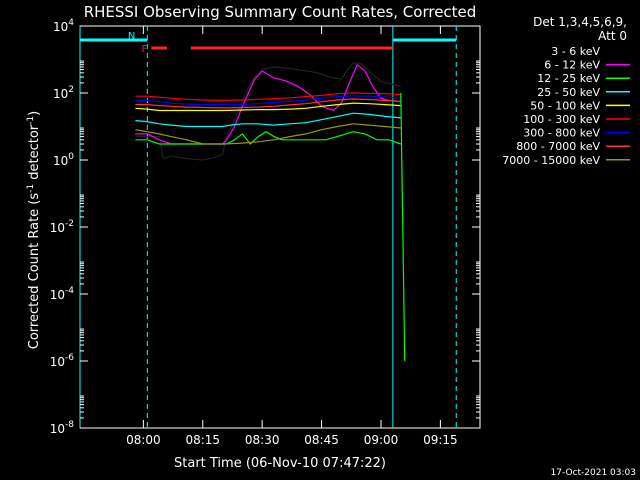  I want to click on y-tick-label: 10⁰, so click(63, 160).